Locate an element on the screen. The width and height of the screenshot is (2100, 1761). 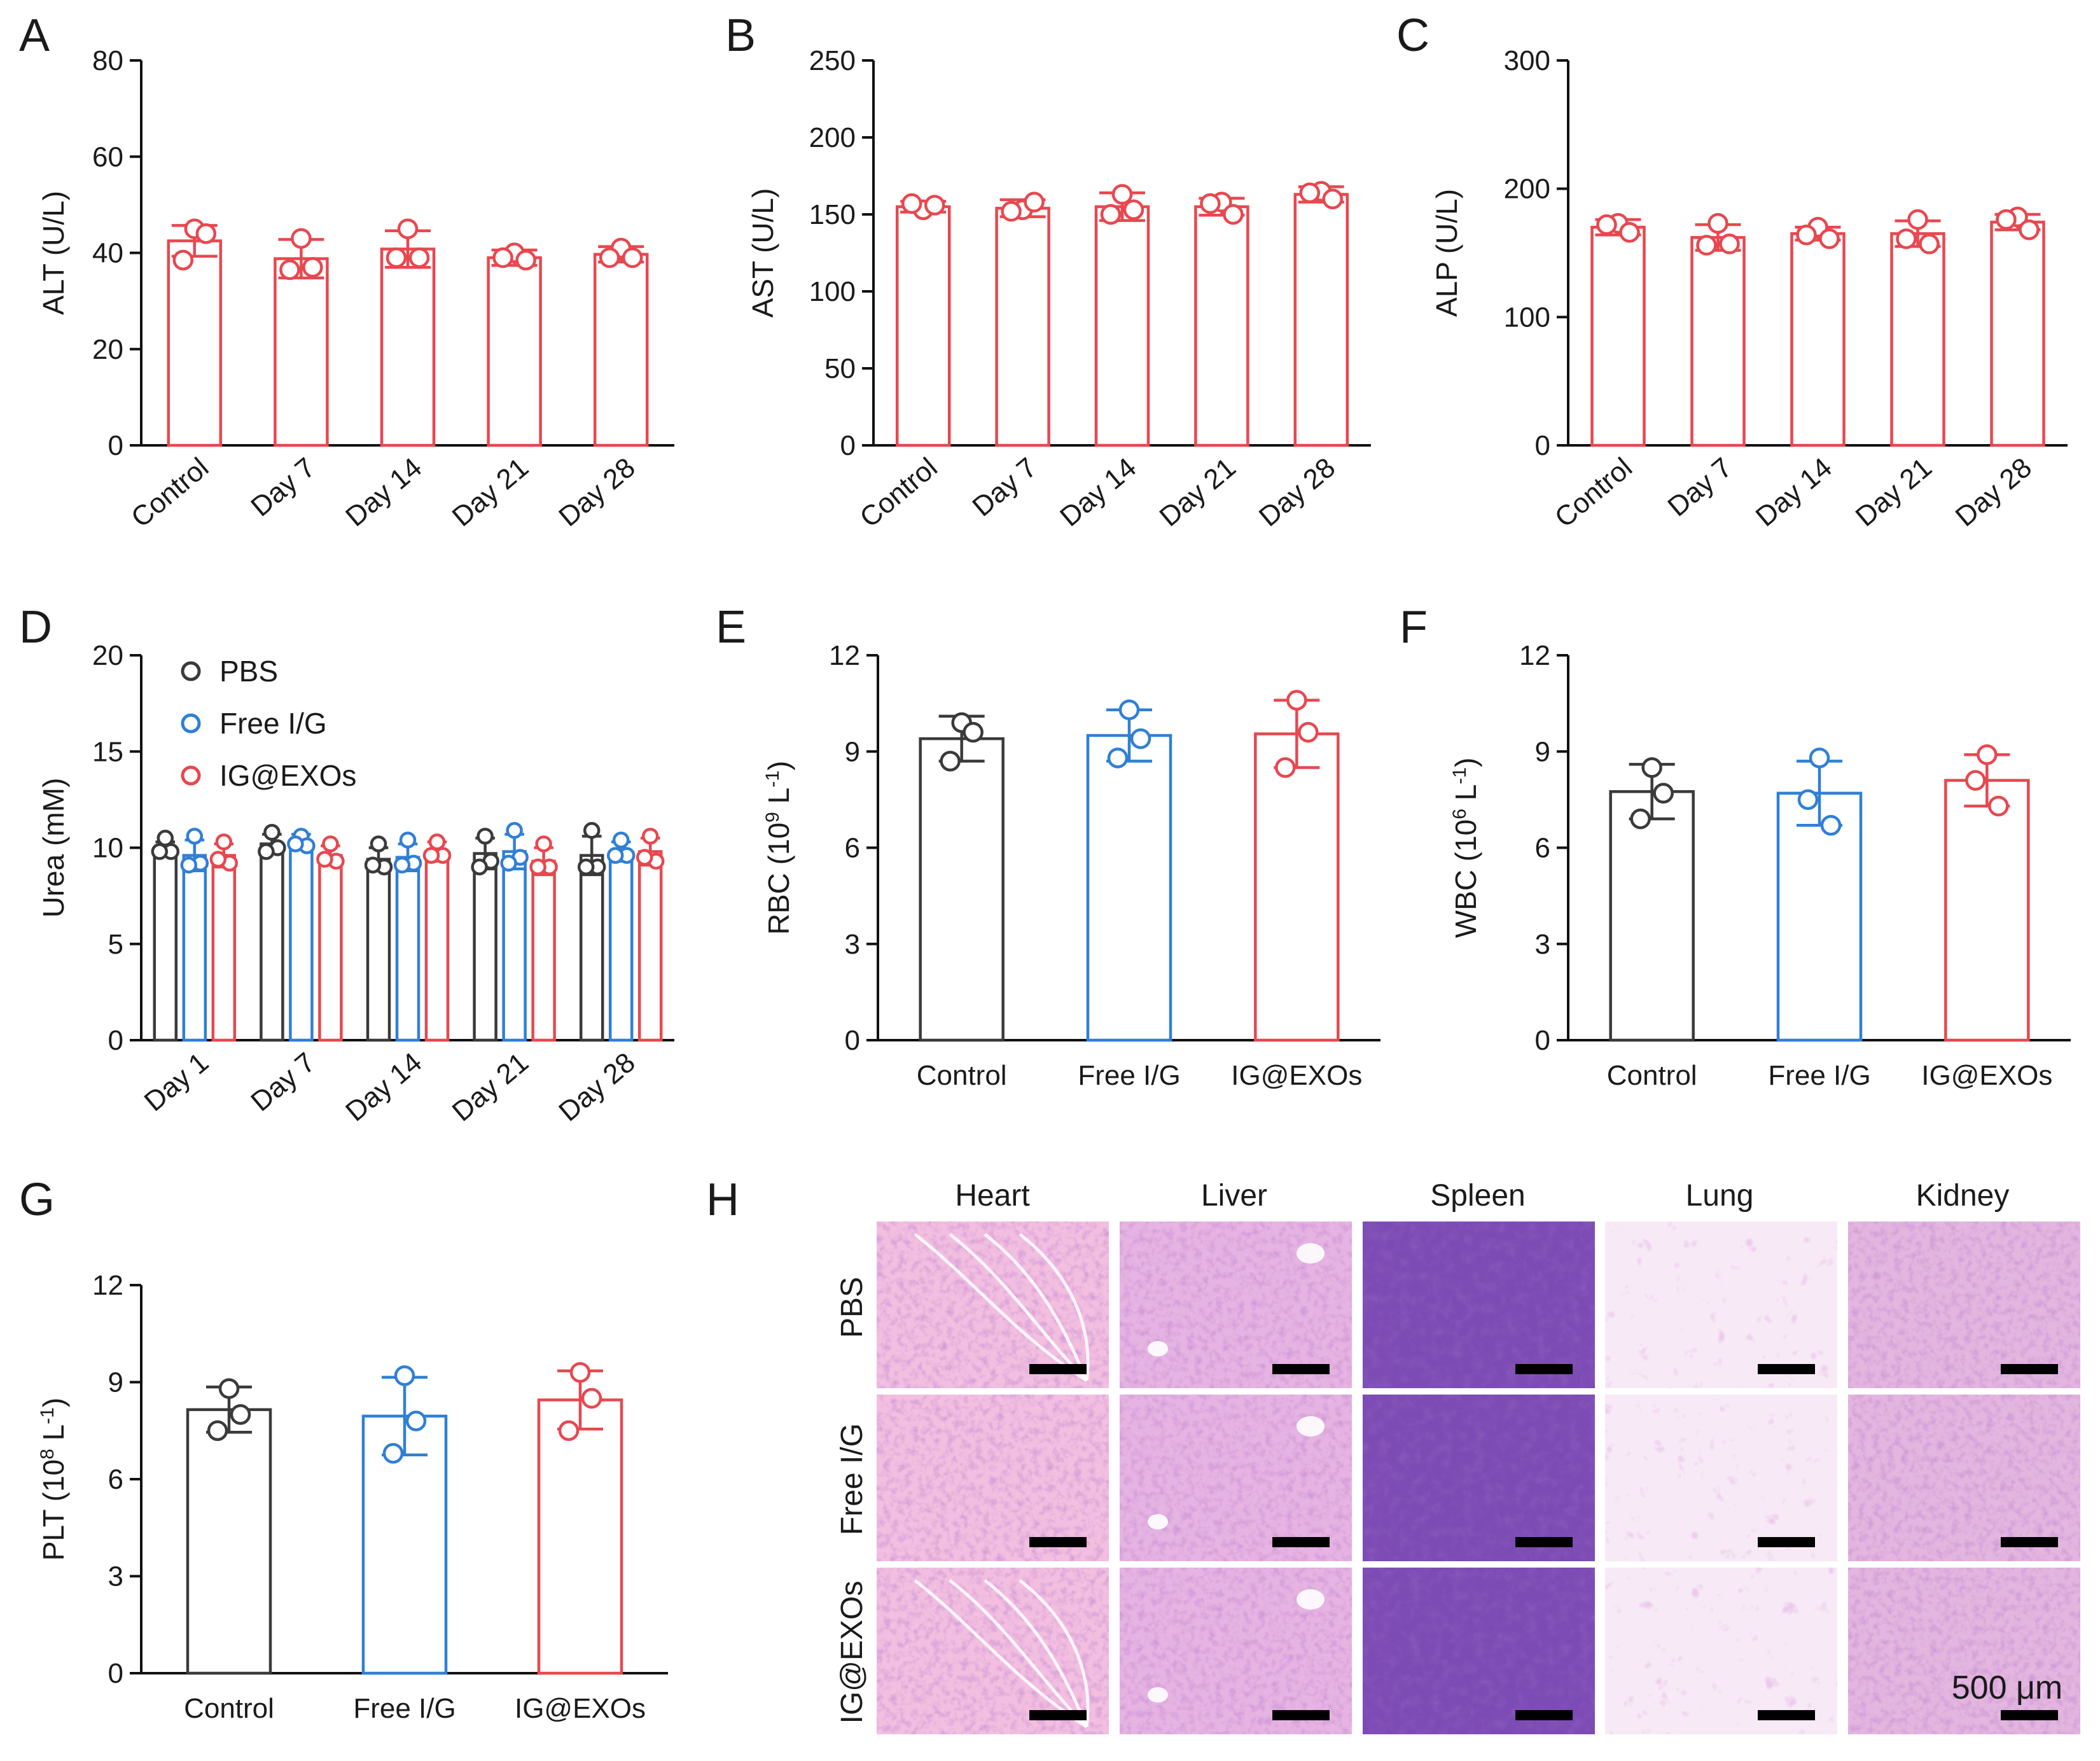
bar-free-i-g is located at coordinates (1820, 916).